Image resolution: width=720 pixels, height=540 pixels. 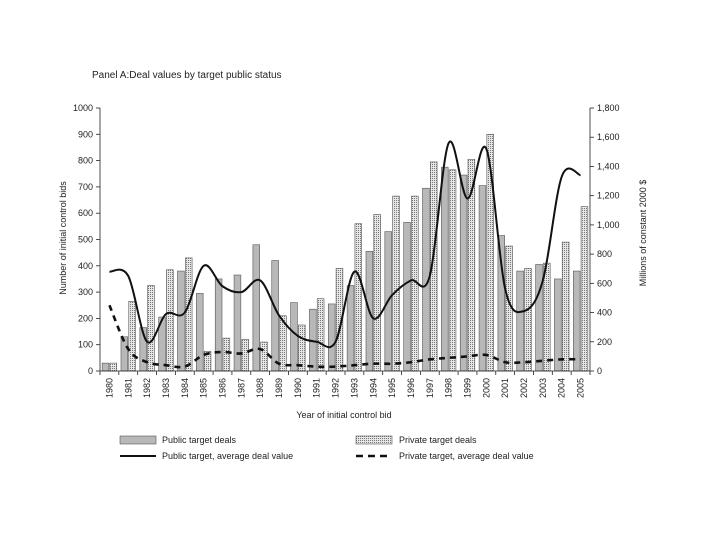 What do you see at coordinates (218, 325) in the screenshot?
I see `bar-public-1986` at bounding box center [218, 325].